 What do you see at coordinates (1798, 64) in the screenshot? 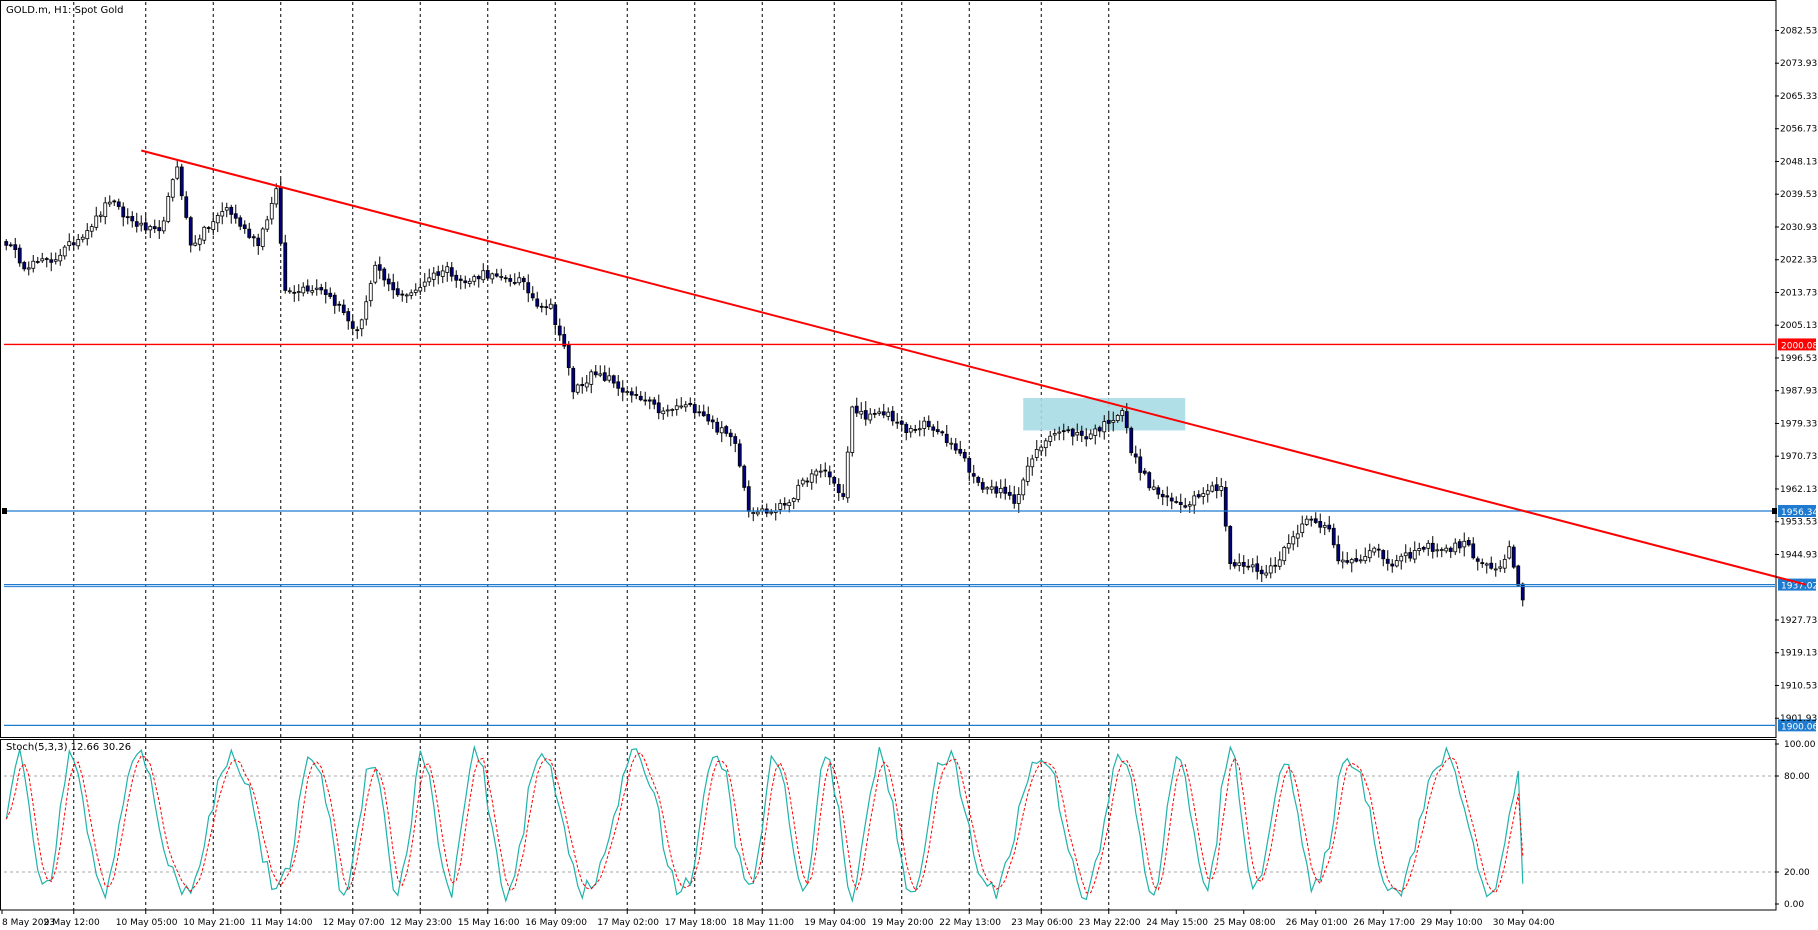
I see `y-tick-label: 2073.93` at bounding box center [1798, 64].